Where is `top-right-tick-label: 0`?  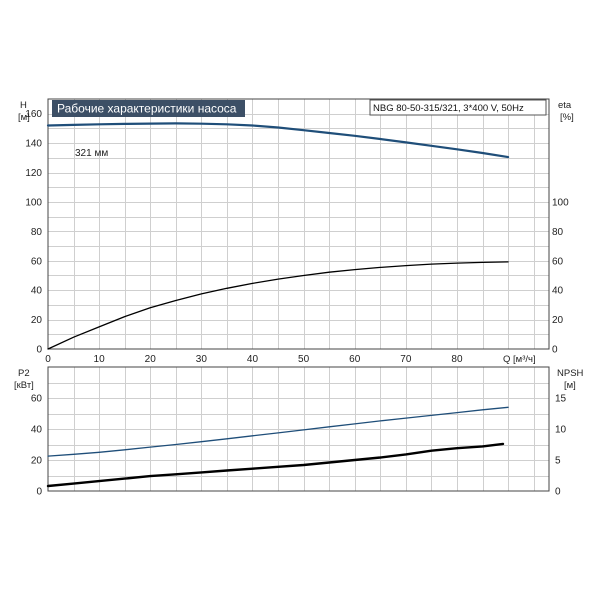 top-right-tick-label: 0 is located at coordinates (555, 350).